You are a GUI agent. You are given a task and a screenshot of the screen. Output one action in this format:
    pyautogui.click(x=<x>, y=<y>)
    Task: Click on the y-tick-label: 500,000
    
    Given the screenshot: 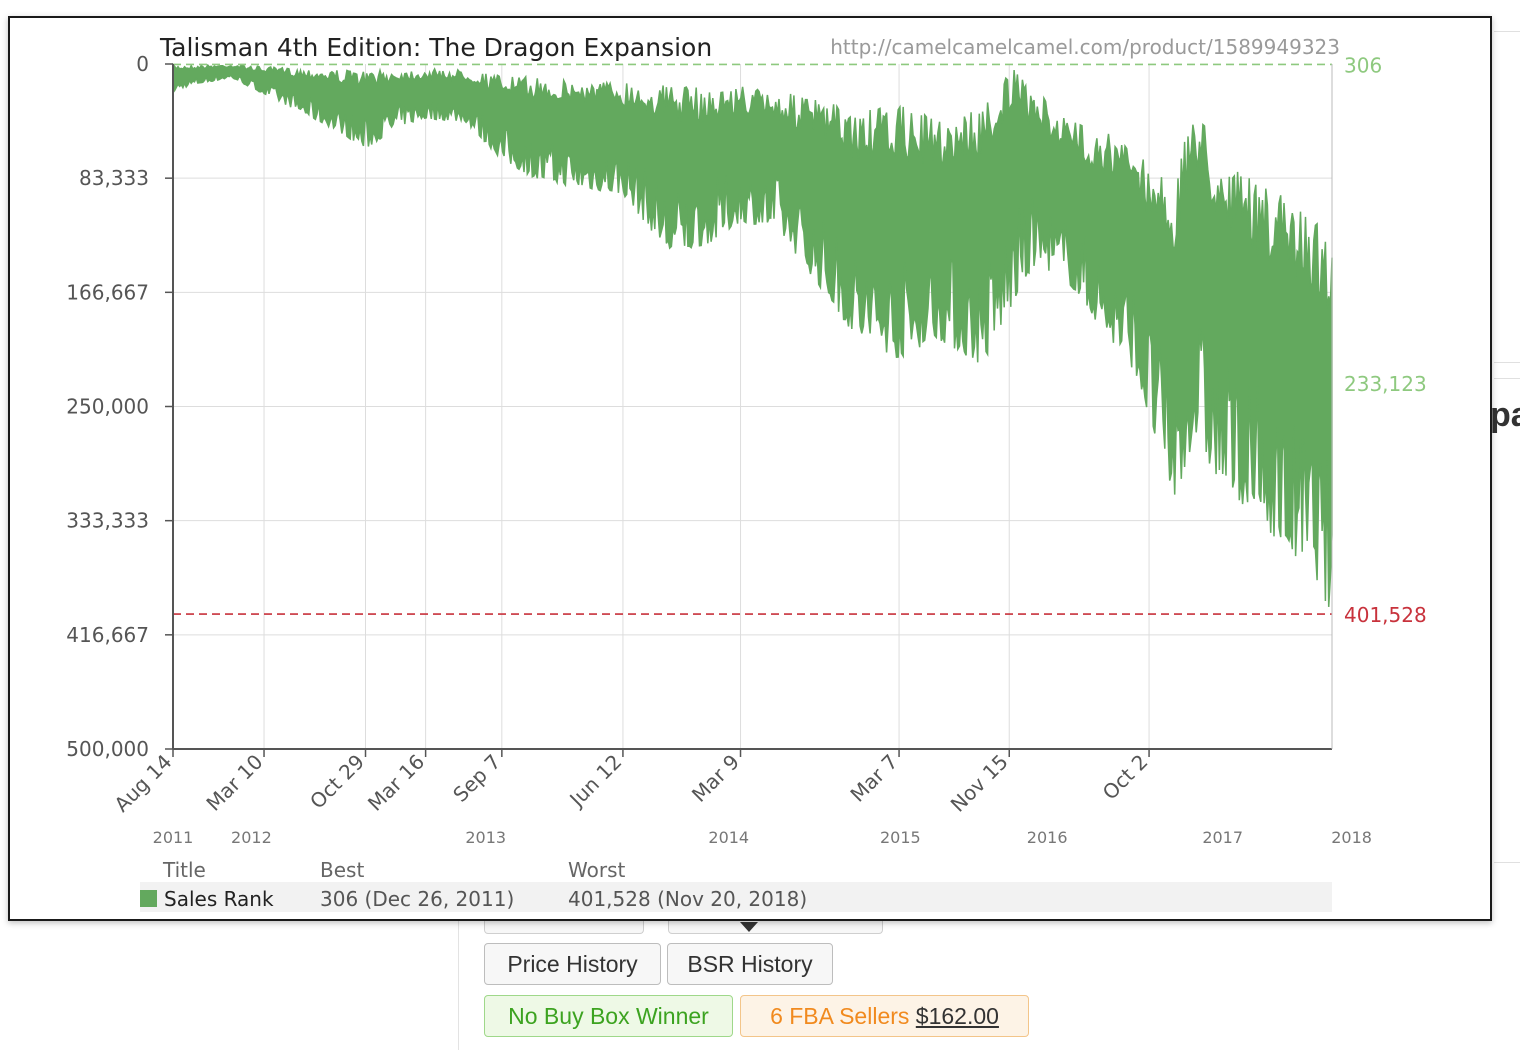 What is the action you would take?
    pyautogui.click(x=107, y=749)
    